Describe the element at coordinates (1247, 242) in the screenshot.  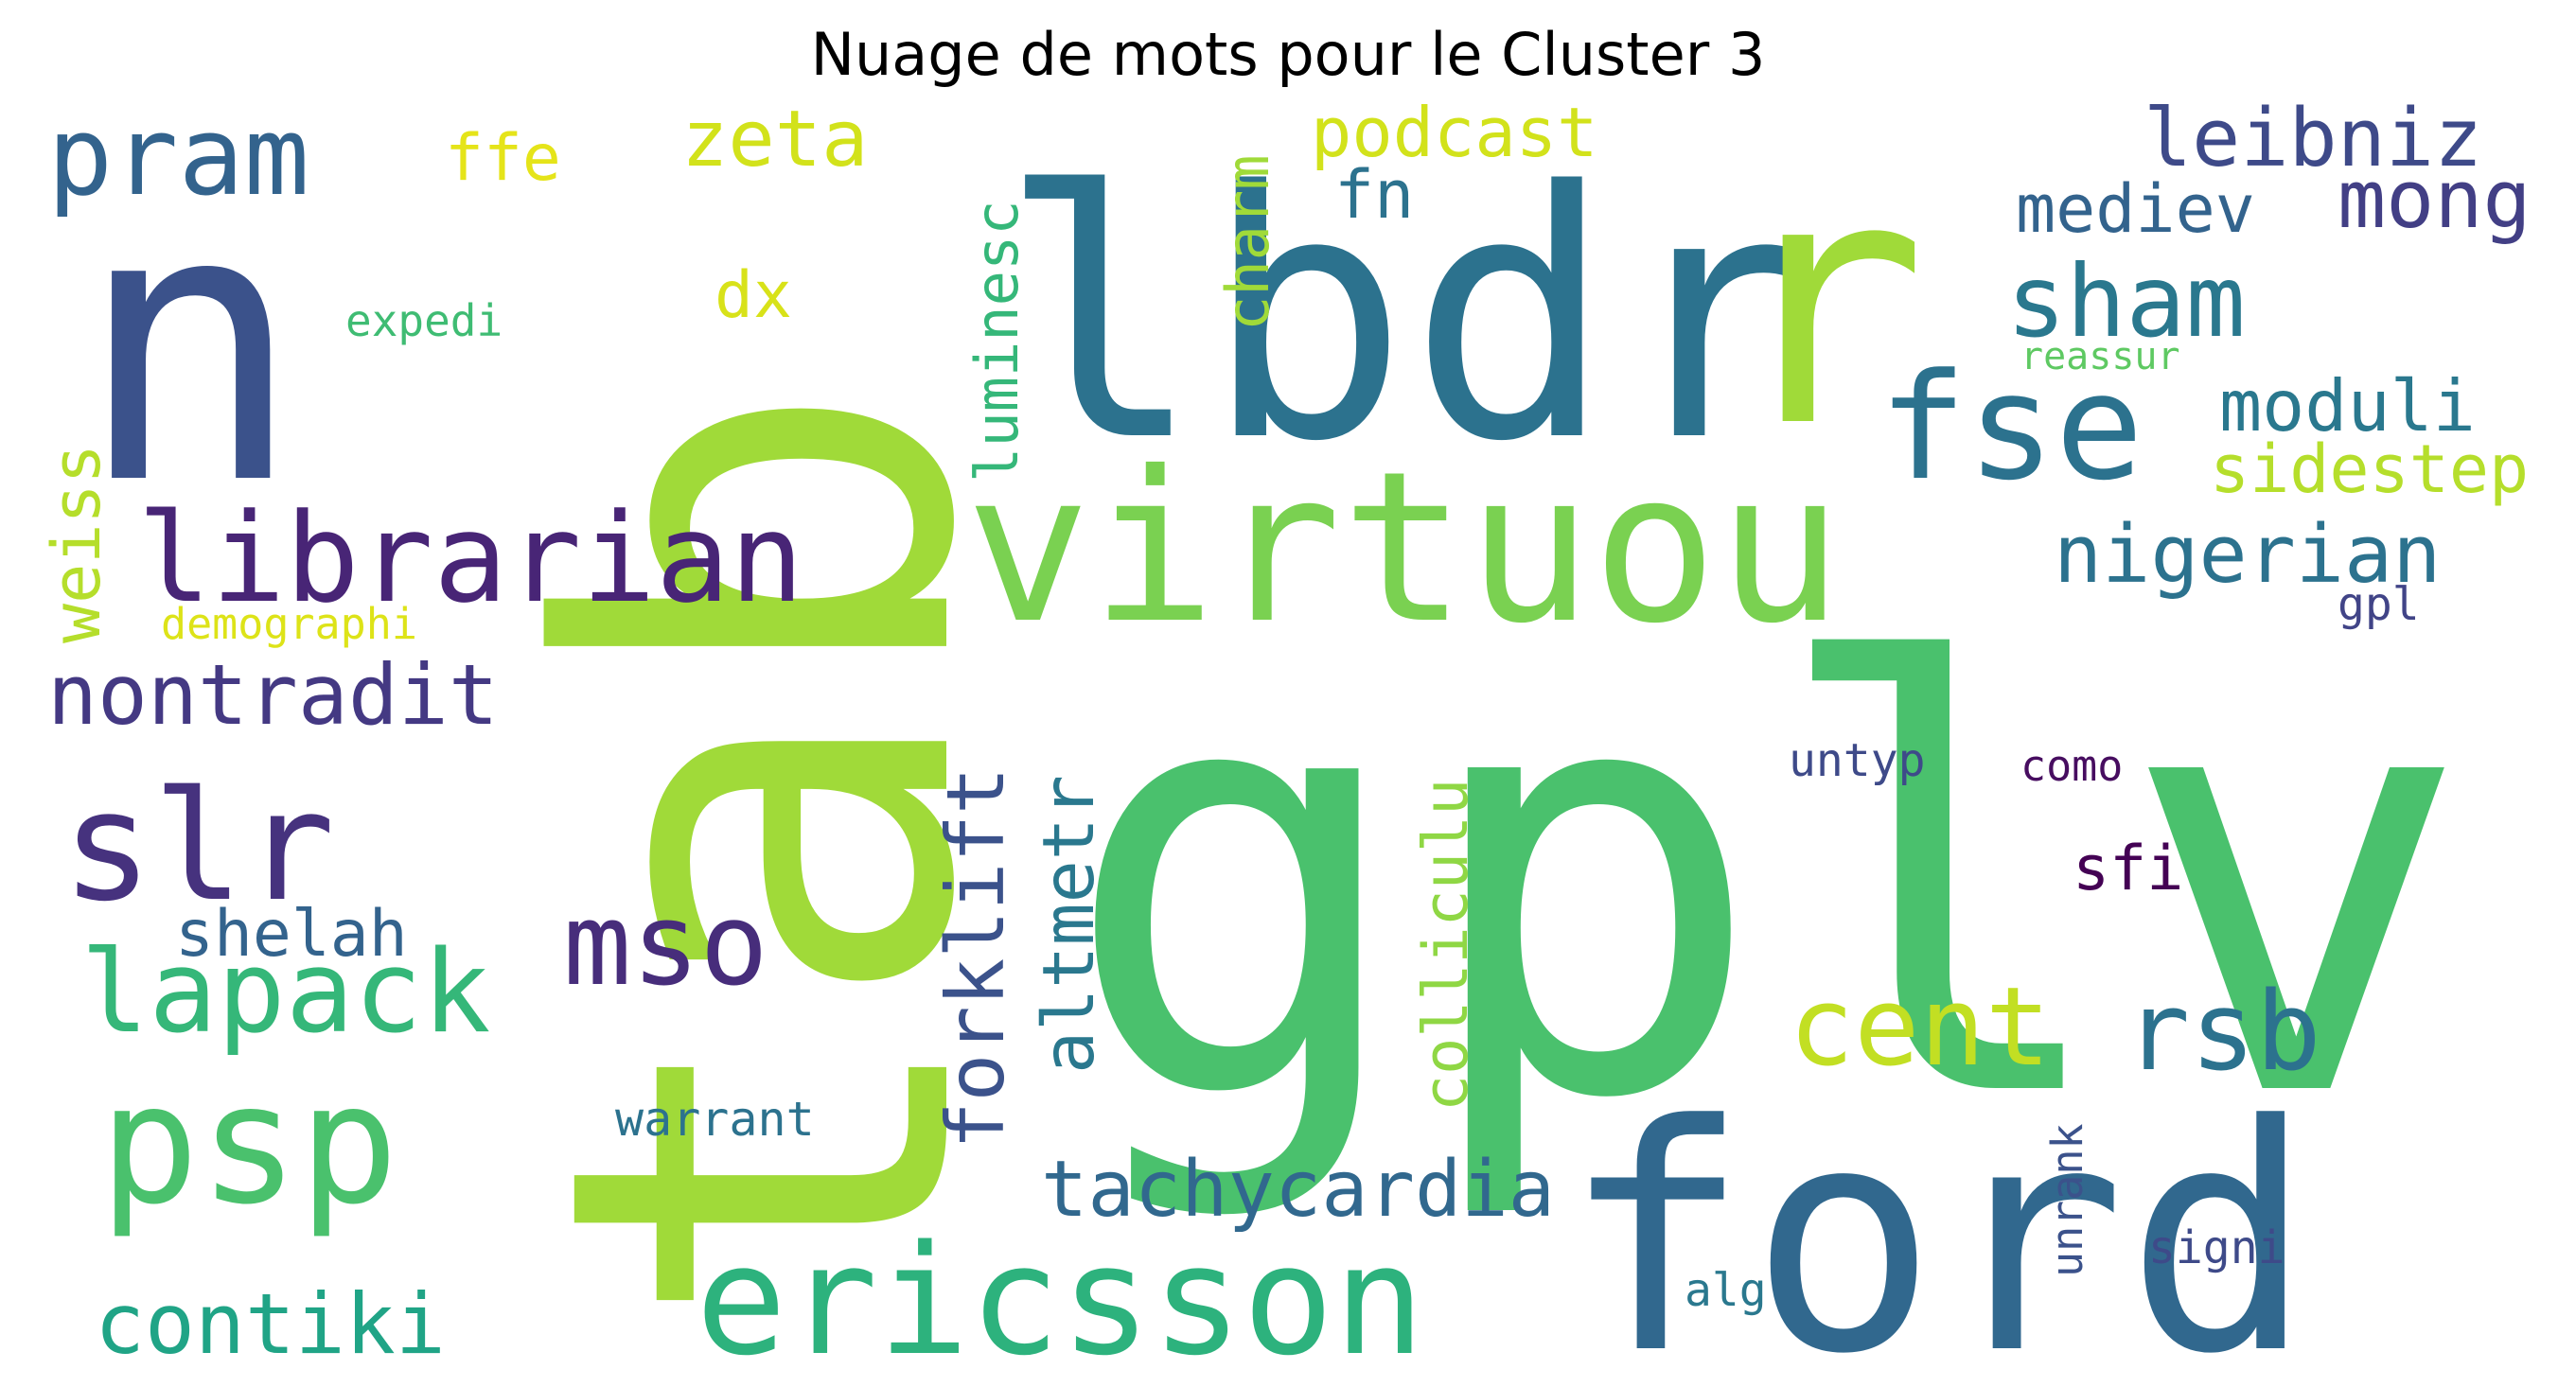
I see `word-charm: charm` at that location.